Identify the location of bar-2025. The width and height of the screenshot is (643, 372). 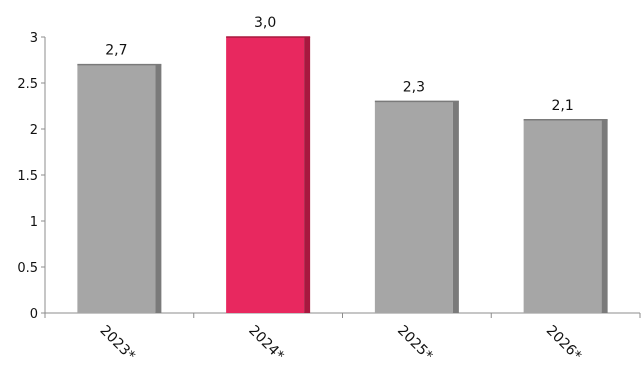
(416, 207).